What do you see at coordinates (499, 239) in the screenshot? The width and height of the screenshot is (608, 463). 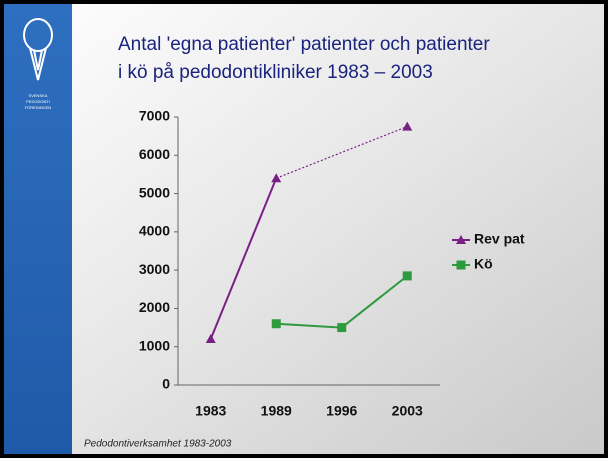 I see `legend-label: Rev pat` at bounding box center [499, 239].